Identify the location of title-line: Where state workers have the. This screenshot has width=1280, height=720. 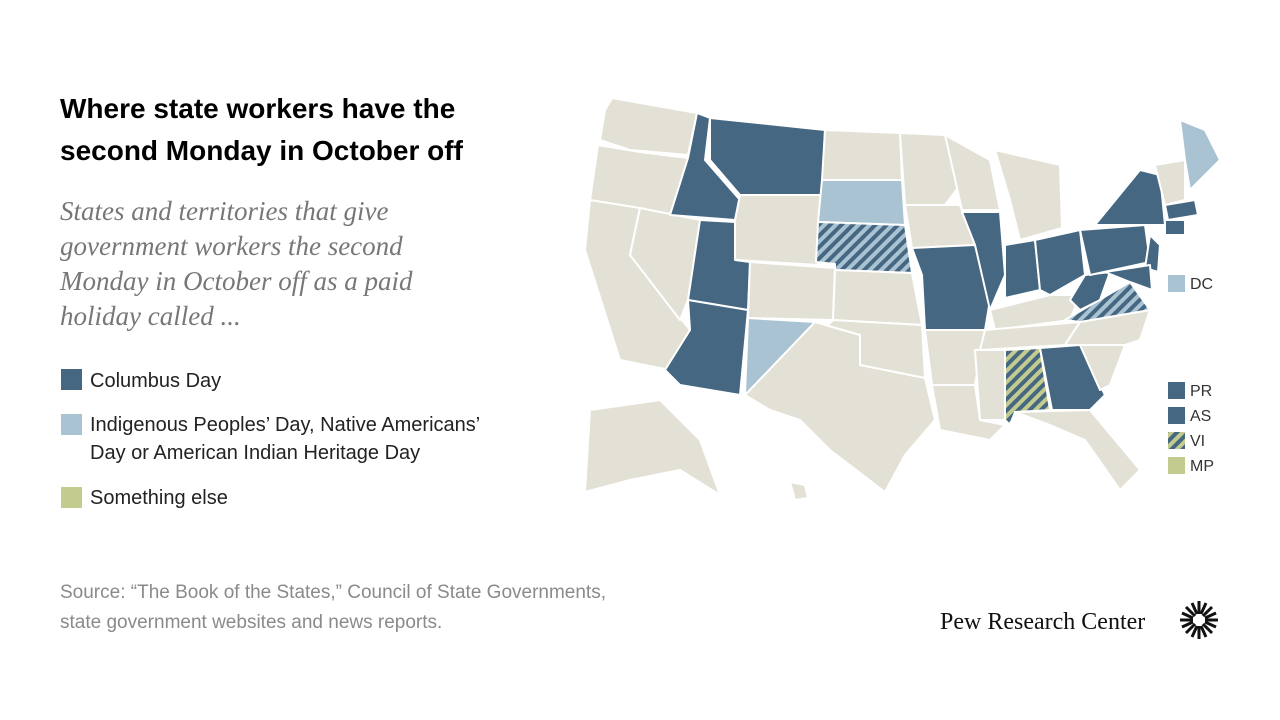
(257, 108).